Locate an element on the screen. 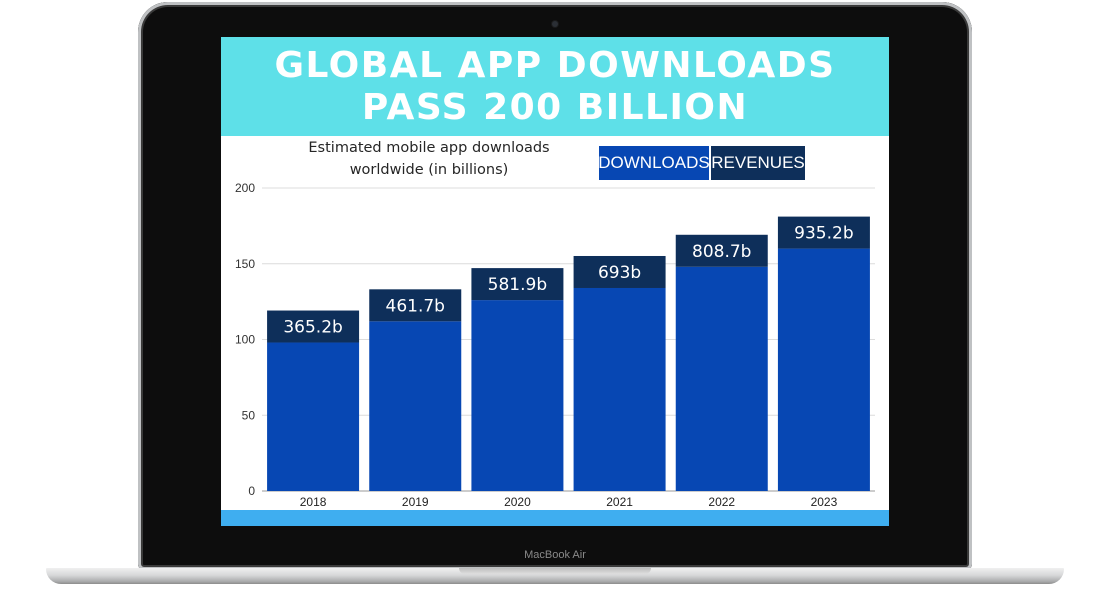  bar-2021 is located at coordinates (619, 389).